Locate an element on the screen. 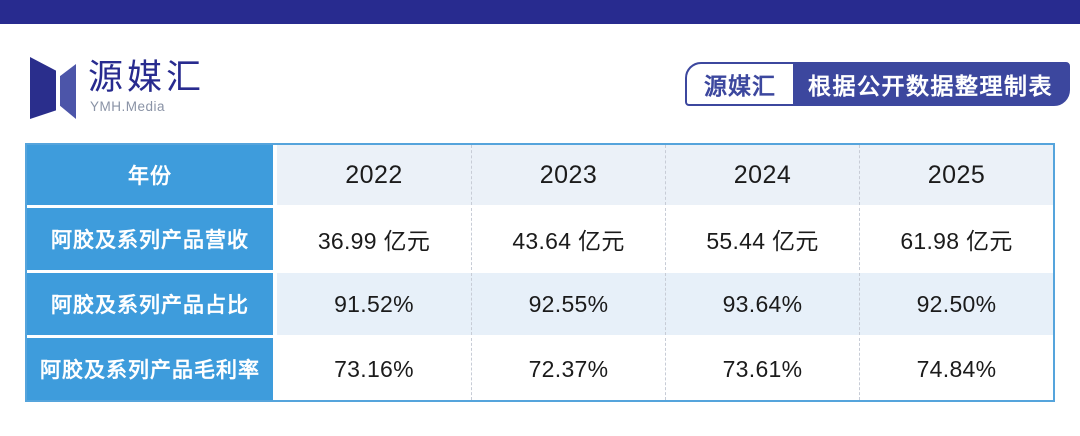  badge-source-text: 根据公开数据整理制表 is located at coordinates (930, 84).